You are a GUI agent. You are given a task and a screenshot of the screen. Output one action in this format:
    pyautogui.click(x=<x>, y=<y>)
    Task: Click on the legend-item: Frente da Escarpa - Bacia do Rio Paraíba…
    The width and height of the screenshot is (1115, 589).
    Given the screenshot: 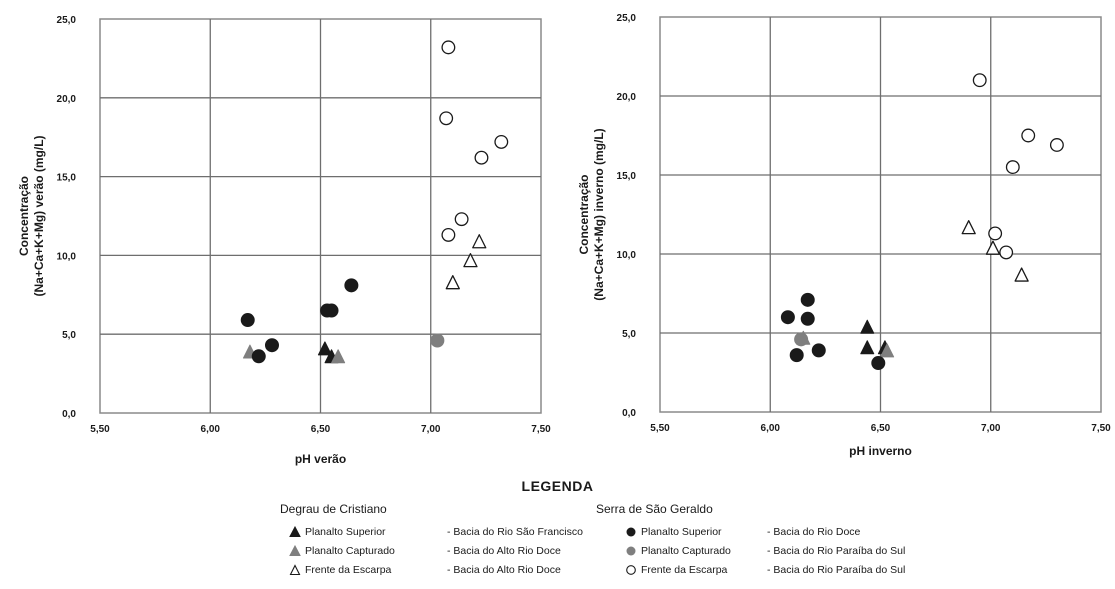 What is the action you would take?
    pyautogui.click(x=750, y=569)
    